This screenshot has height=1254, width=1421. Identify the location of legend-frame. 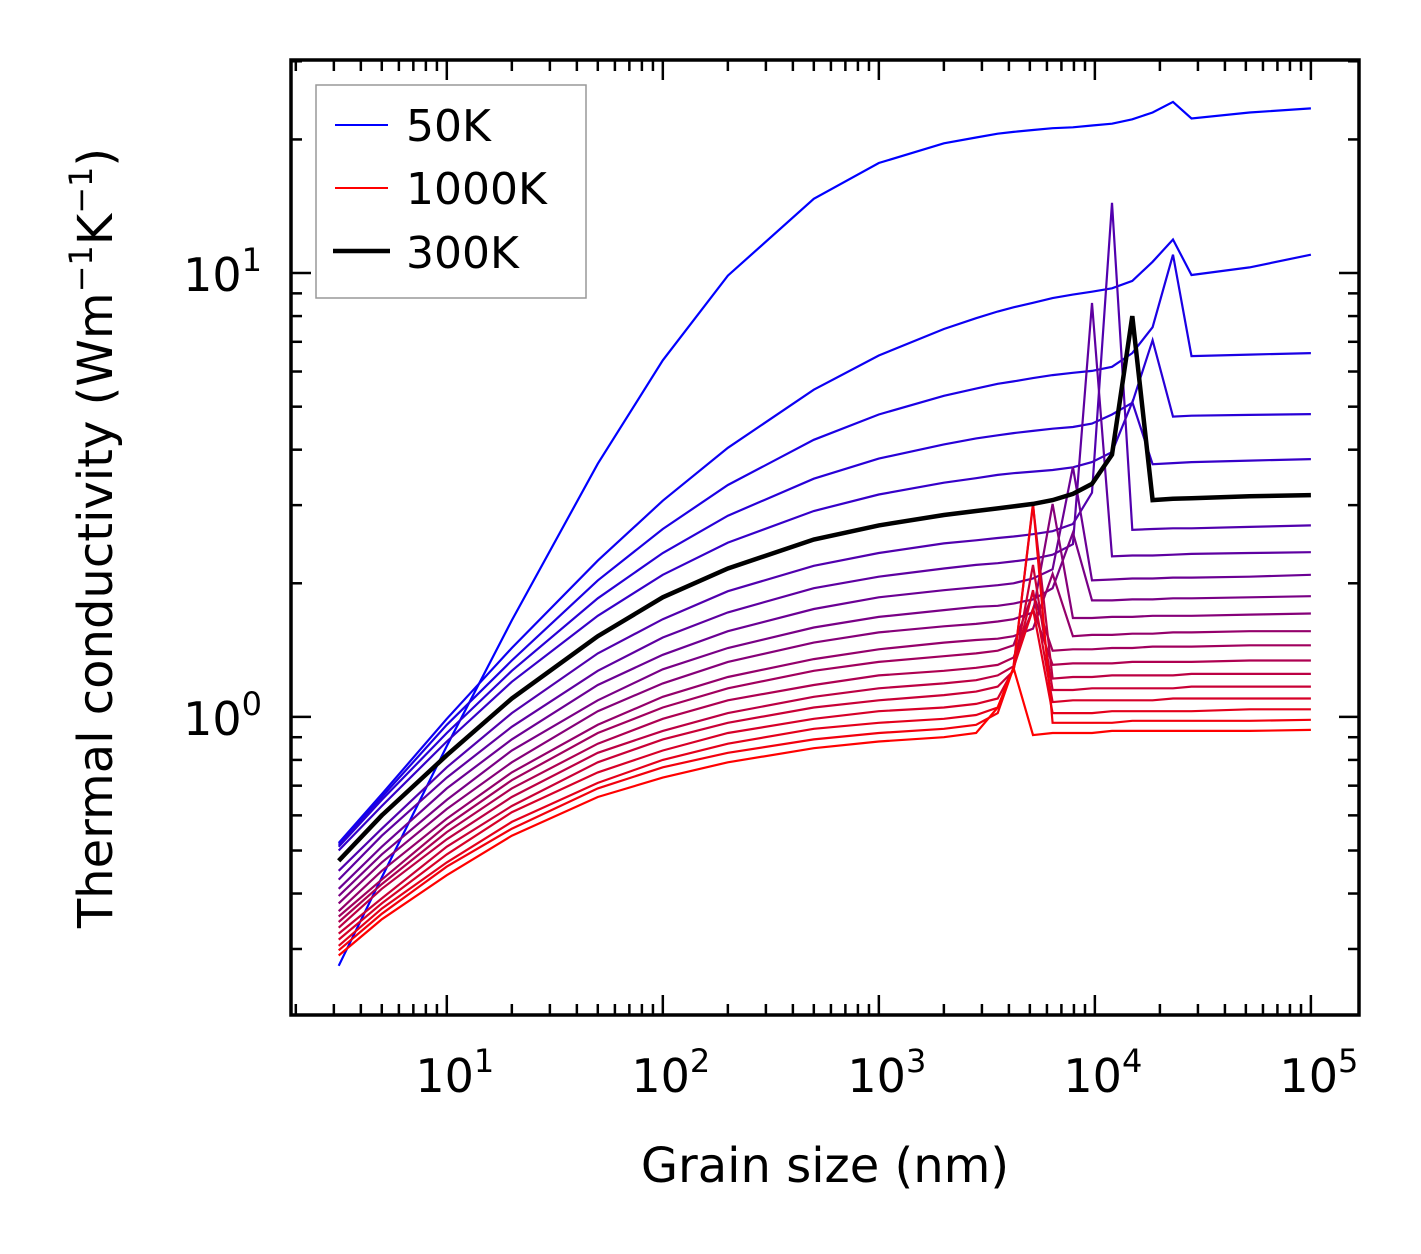
(451, 191).